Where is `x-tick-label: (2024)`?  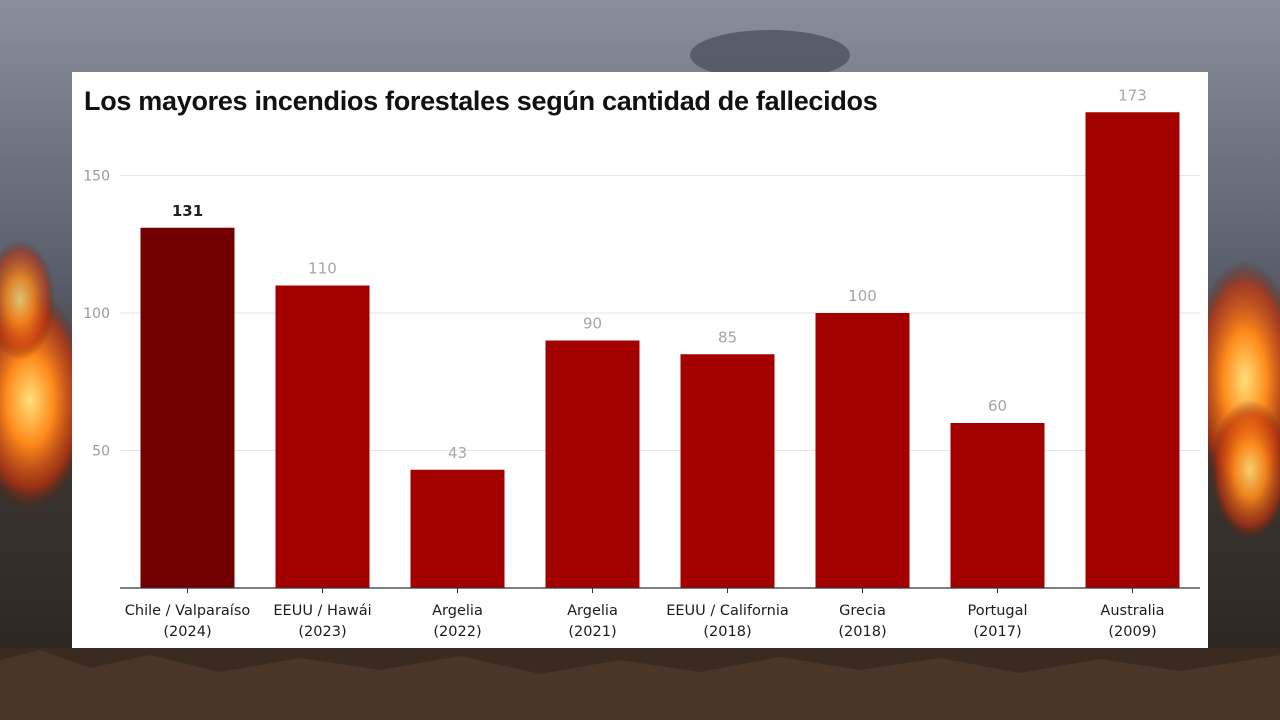 x-tick-label: (2024) is located at coordinates (187, 632).